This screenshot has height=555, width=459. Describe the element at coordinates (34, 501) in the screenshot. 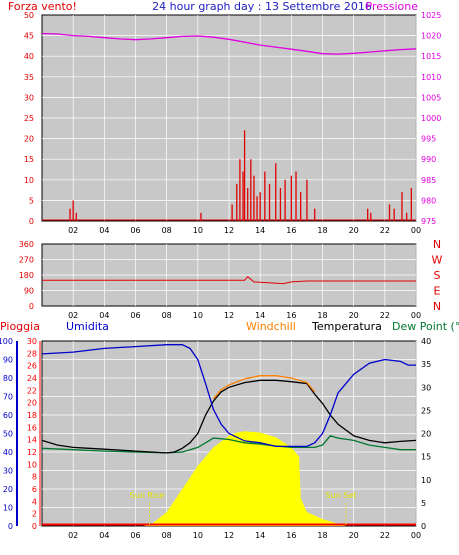

I see `p3-rain-tick-label: 4` at that location.